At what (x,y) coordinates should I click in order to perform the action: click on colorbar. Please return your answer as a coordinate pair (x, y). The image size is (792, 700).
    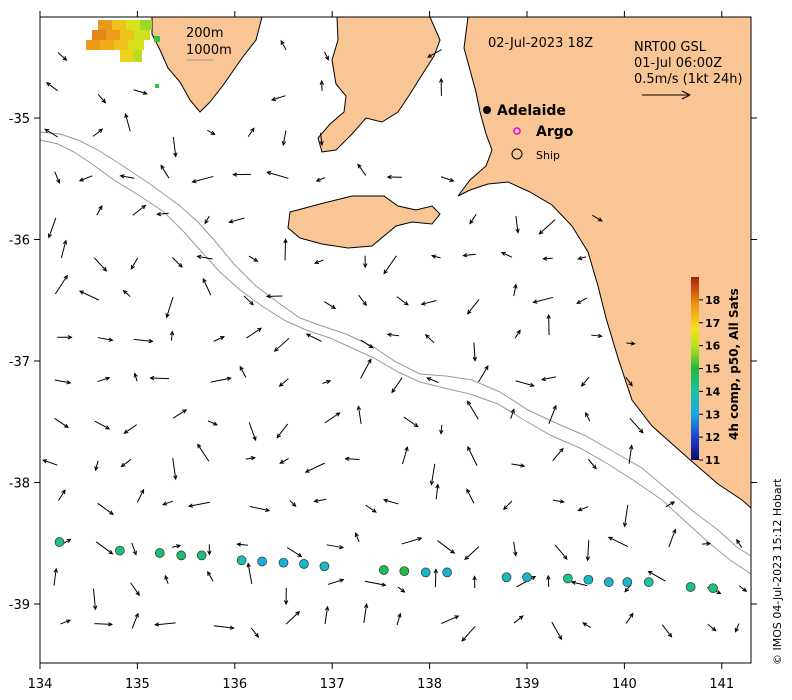
    Looking at the image, I should click on (695, 368).